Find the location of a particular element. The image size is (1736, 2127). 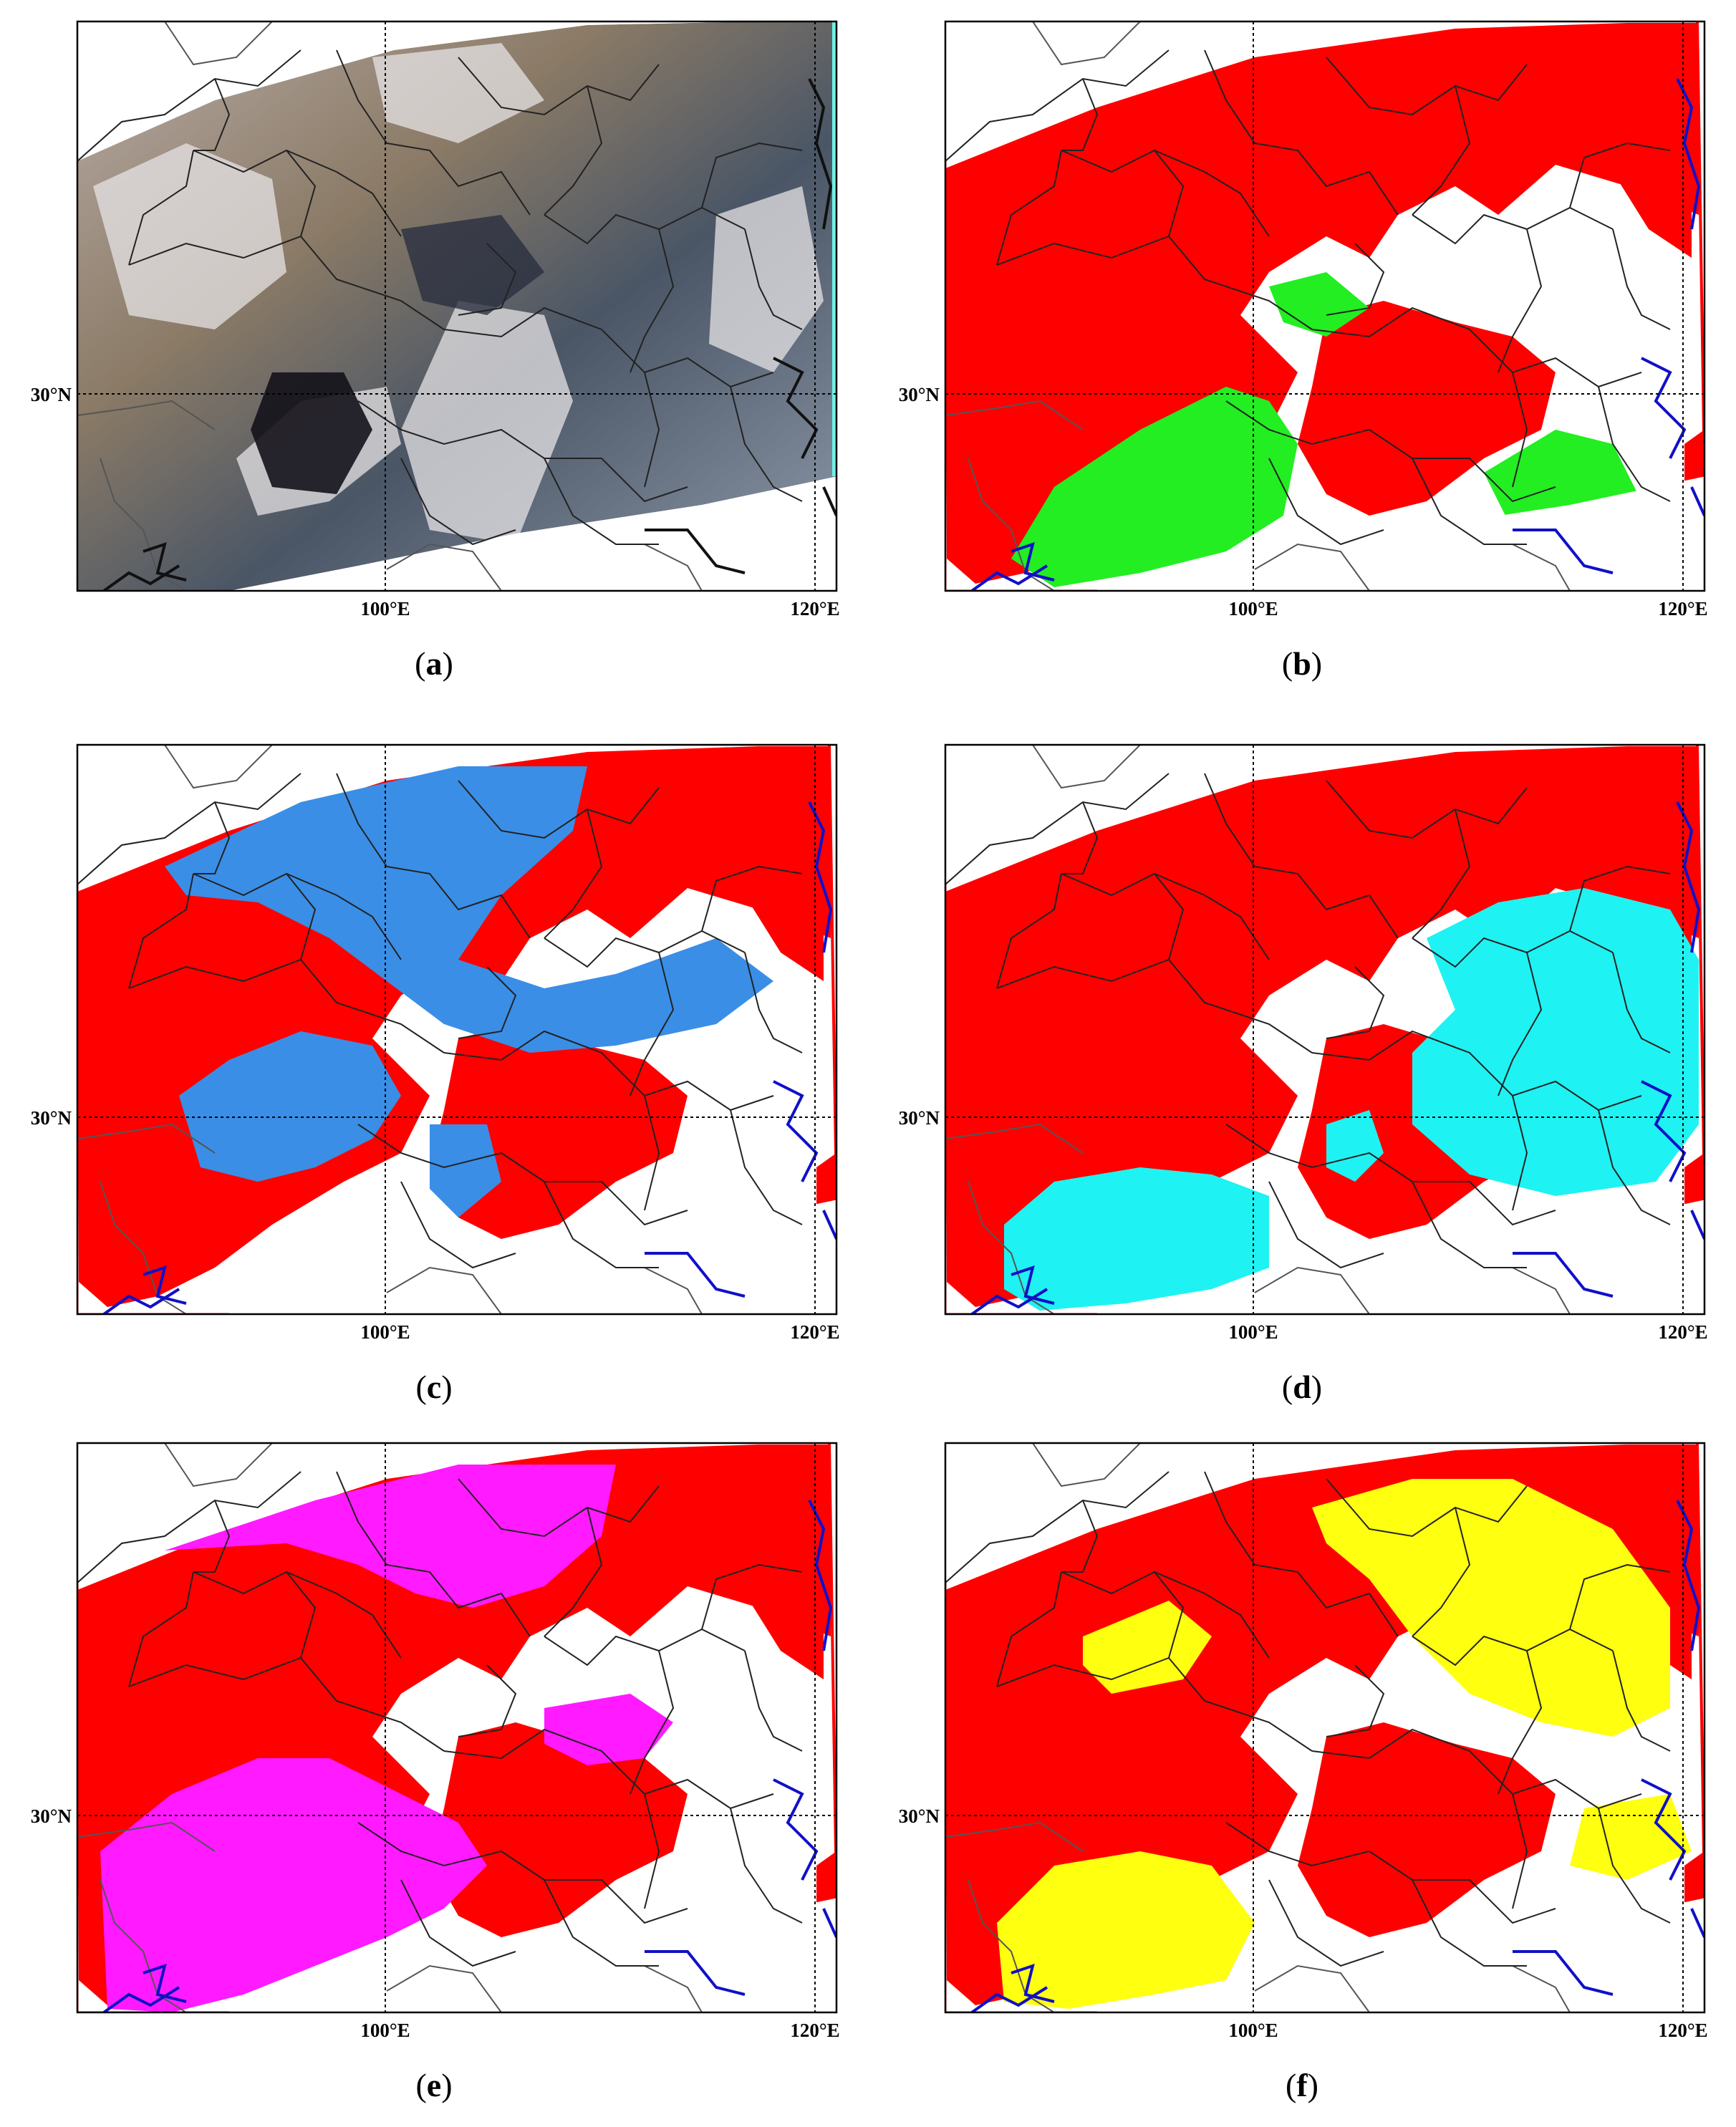

map-b: 30°N 100°E 120°E is located at coordinates (1303, 319).